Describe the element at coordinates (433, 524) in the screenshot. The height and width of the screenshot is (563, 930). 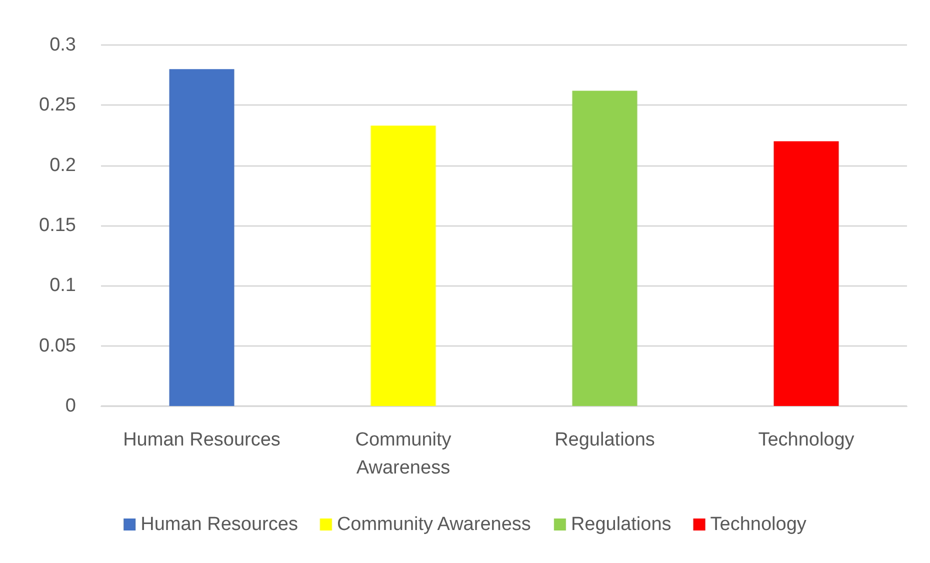
I see `legend-label: Community Awareness` at that location.